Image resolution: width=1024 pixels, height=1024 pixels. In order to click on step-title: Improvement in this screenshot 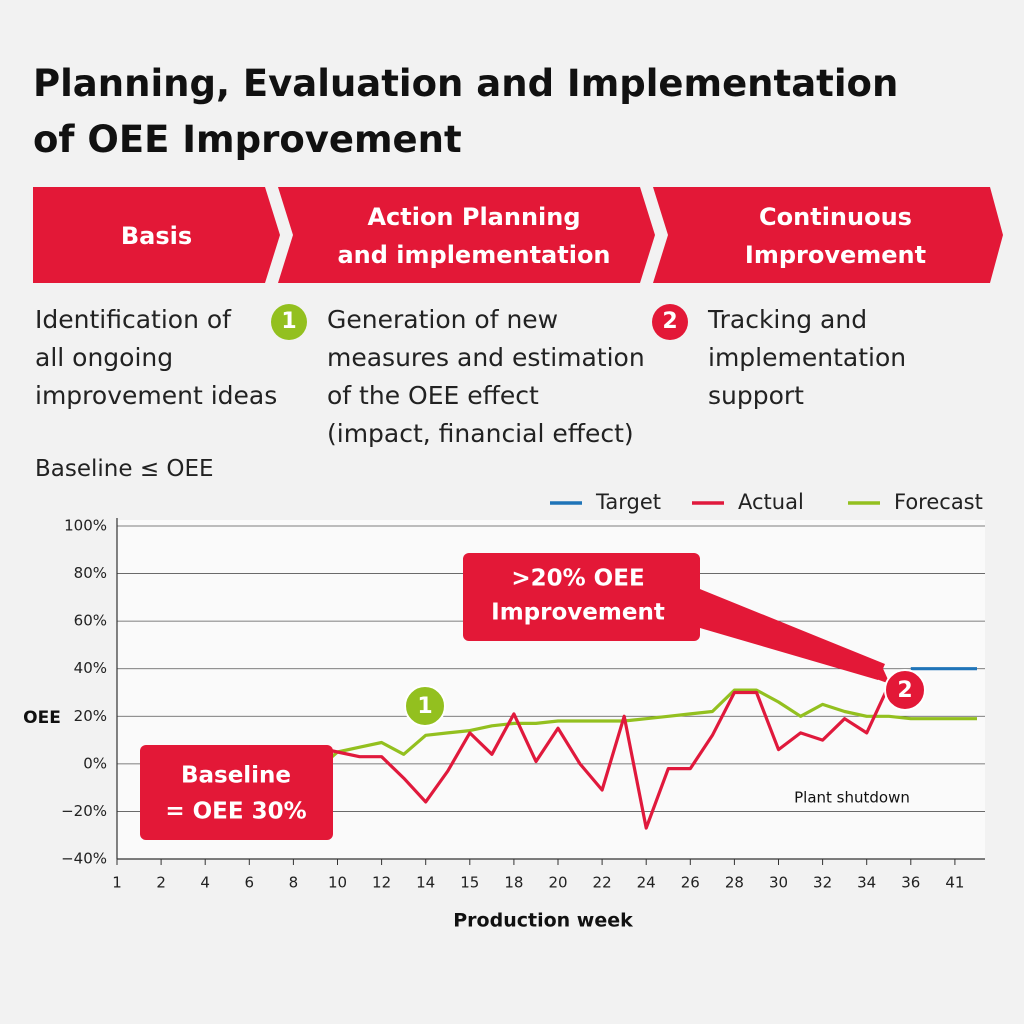, I will do `click(835, 255)`.